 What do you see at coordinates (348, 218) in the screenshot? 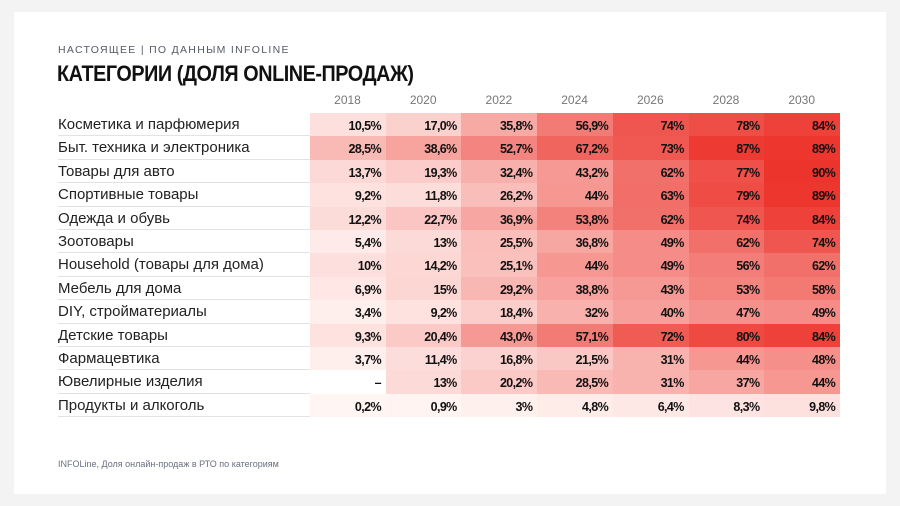
I see `cell: 12,2%` at bounding box center [348, 218].